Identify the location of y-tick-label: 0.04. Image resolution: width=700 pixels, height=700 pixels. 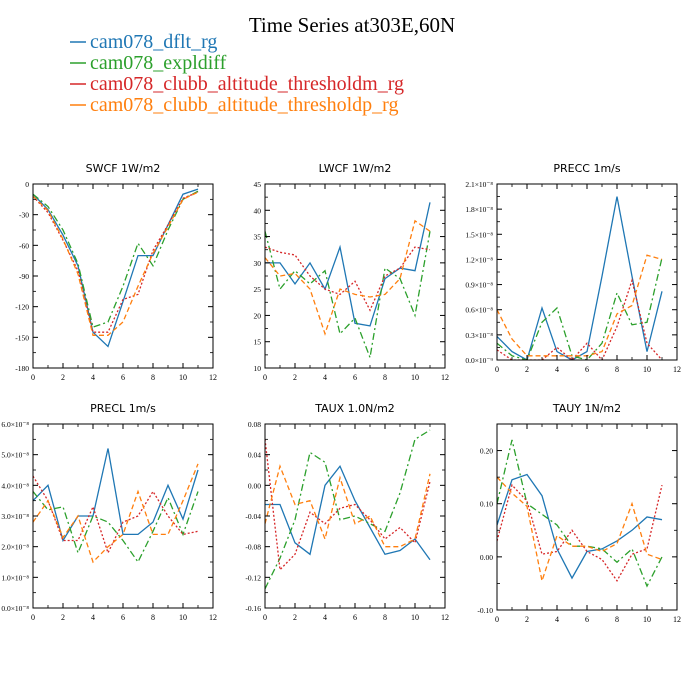
(254, 455).